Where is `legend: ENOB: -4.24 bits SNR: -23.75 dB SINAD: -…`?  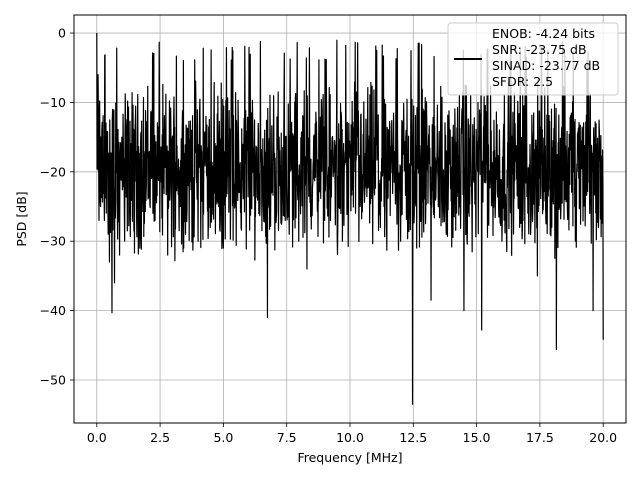
legend: ENOB: -4.24 bits SNR: -23.75 dB SINAD: -… is located at coordinates (533, 59).